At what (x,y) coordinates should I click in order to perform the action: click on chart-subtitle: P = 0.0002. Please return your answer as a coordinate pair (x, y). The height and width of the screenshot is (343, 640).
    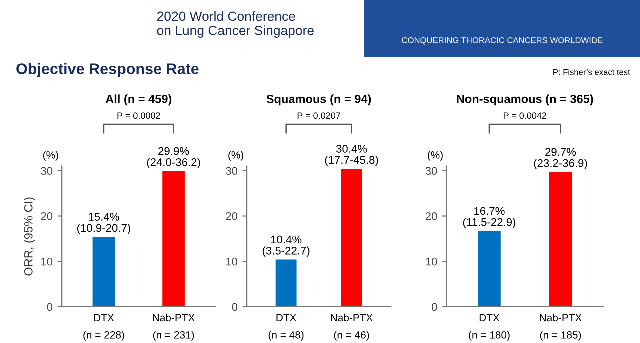
    Looking at the image, I should click on (139, 116).